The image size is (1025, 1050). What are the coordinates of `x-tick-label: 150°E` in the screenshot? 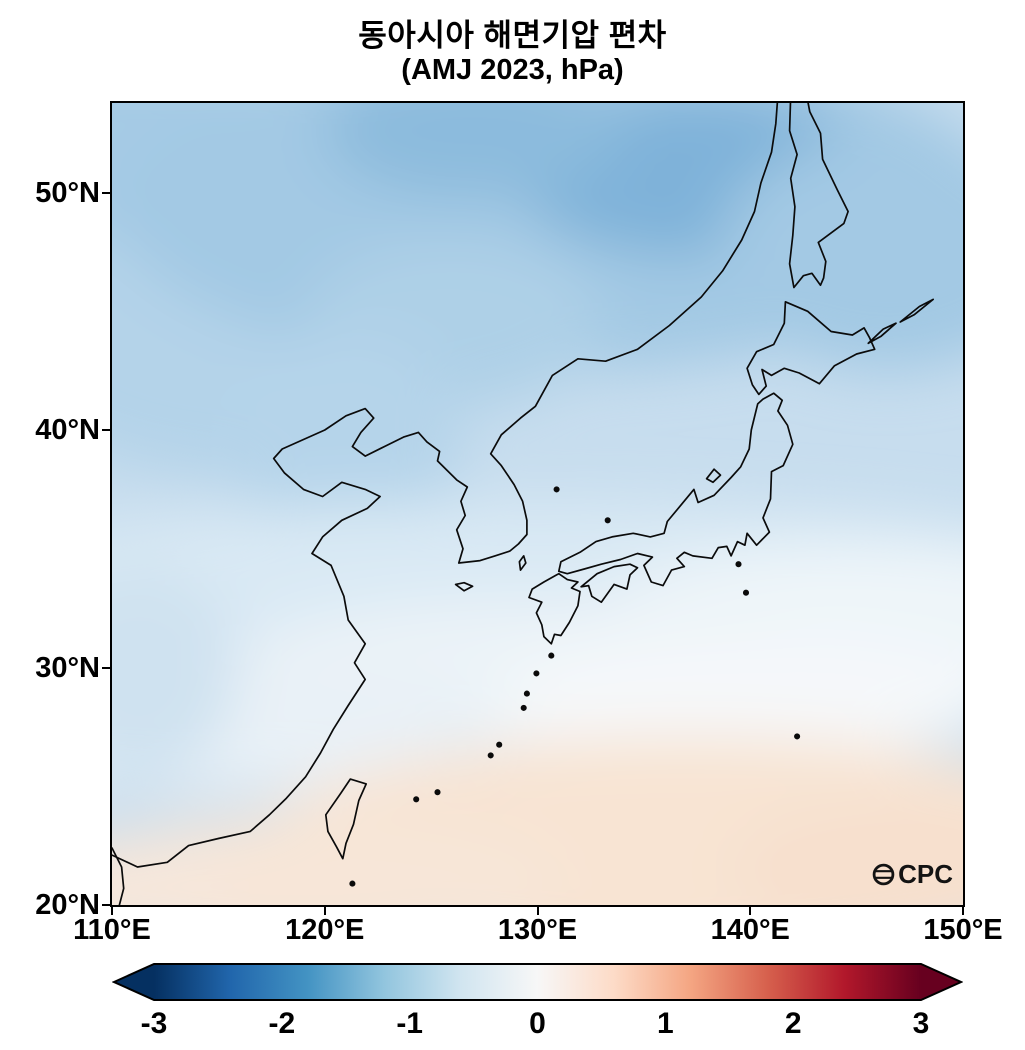 It's located at (963, 930).